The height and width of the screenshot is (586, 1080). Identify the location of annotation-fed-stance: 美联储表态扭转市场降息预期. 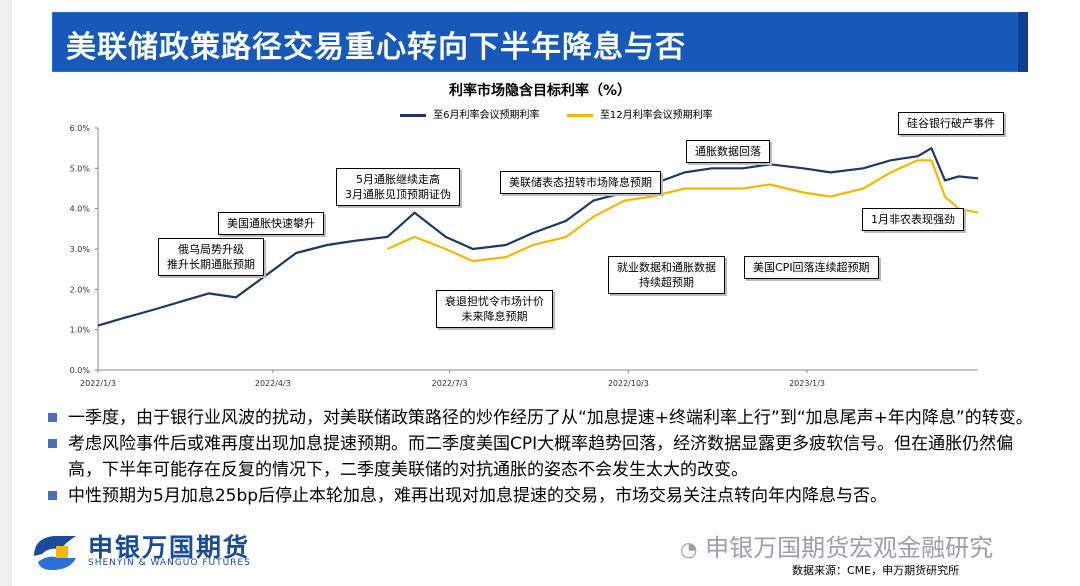
(580, 182).